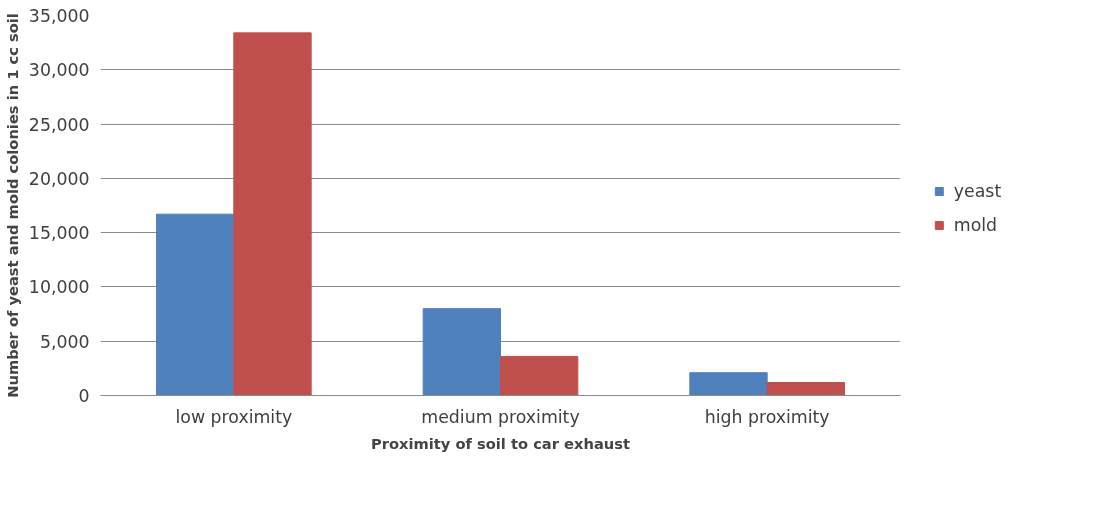  I want to click on y-tick-label: 15,000, so click(59, 233).